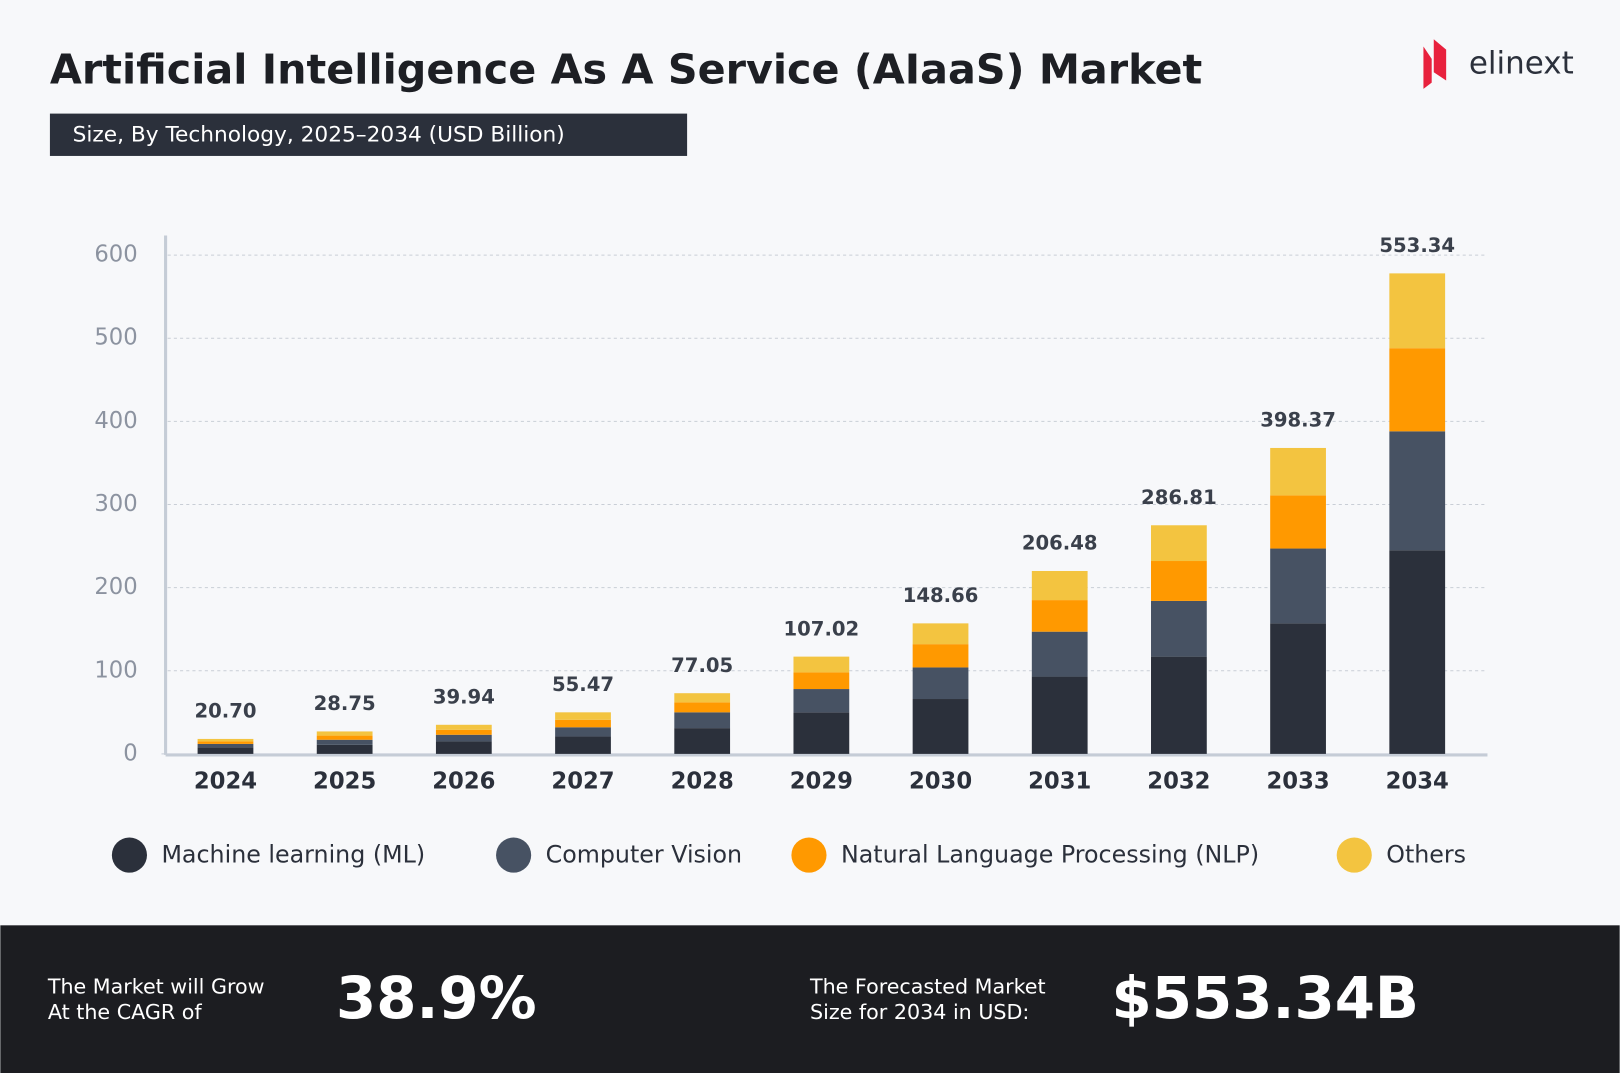  I want to click on y-tick-label: 0, so click(130, 753).